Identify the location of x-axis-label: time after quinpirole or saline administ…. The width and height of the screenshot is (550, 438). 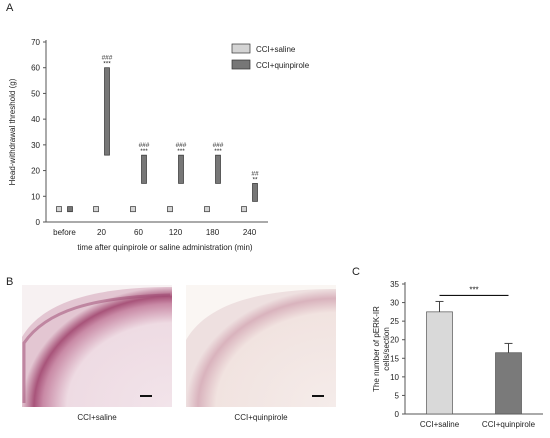
(165, 247).